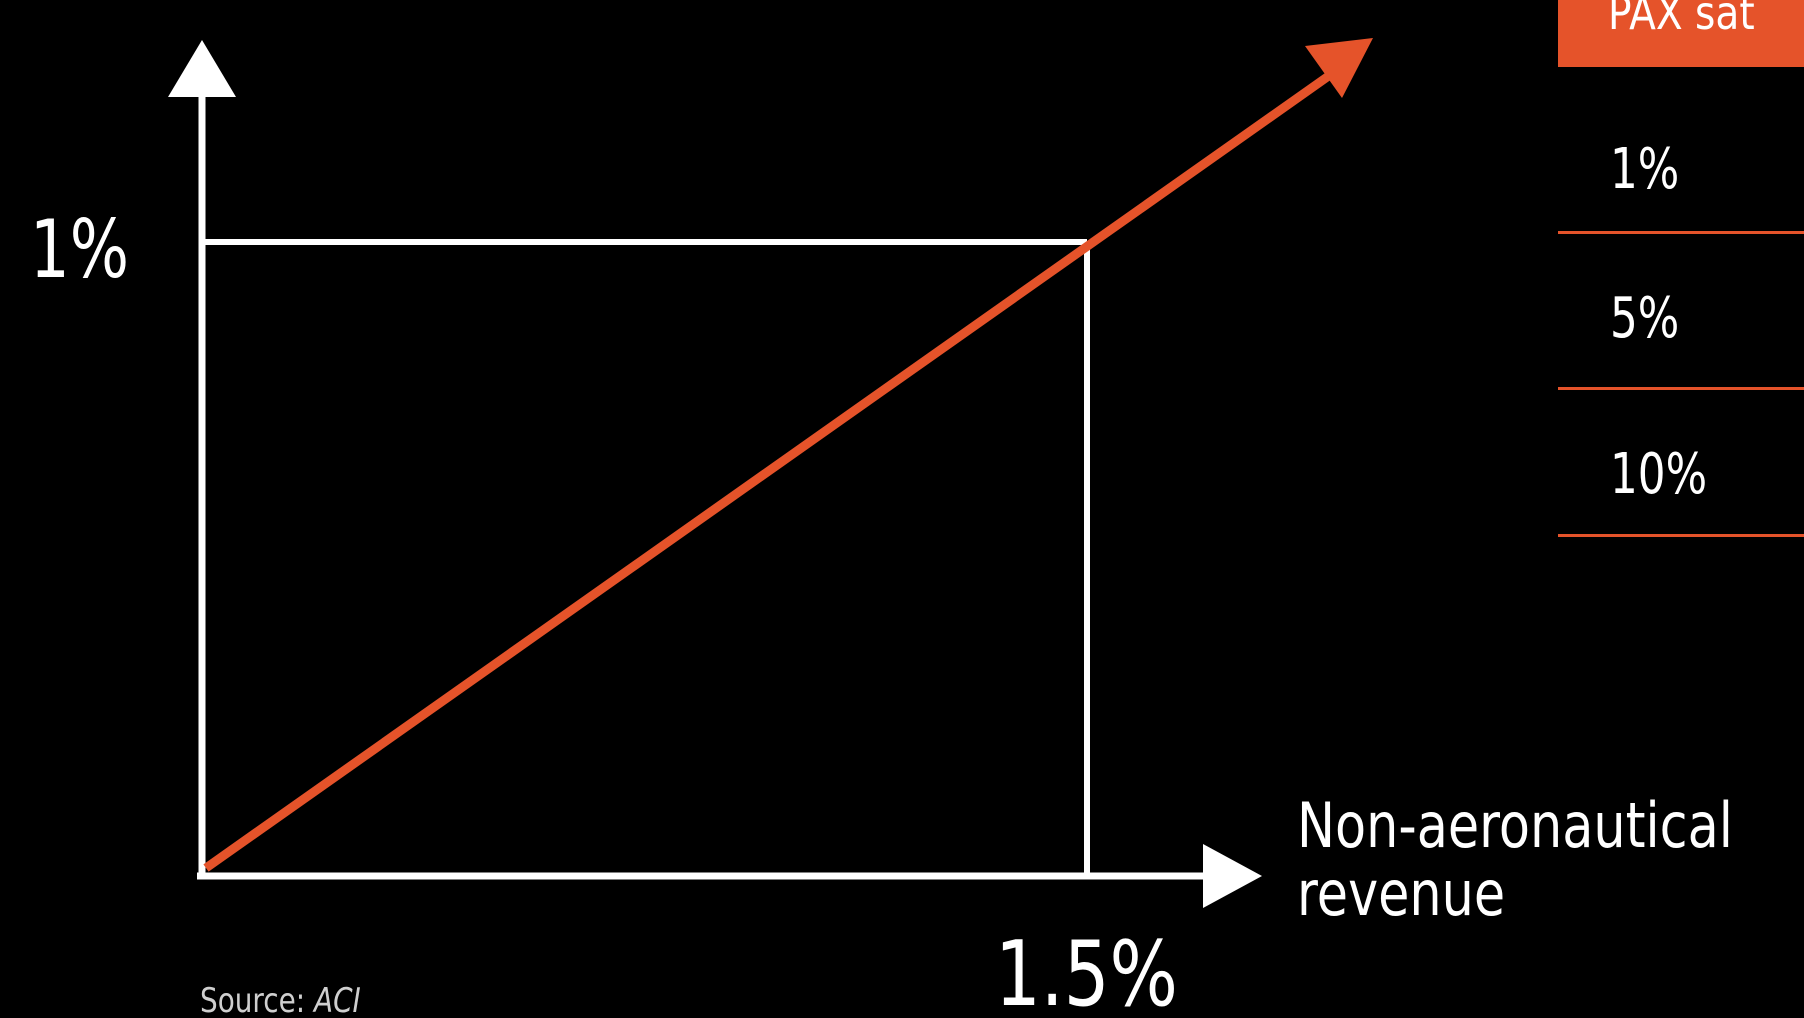 The width and height of the screenshot is (1804, 1018). What do you see at coordinates (79, 249) in the screenshot?
I see `y-value-label: 1%` at bounding box center [79, 249].